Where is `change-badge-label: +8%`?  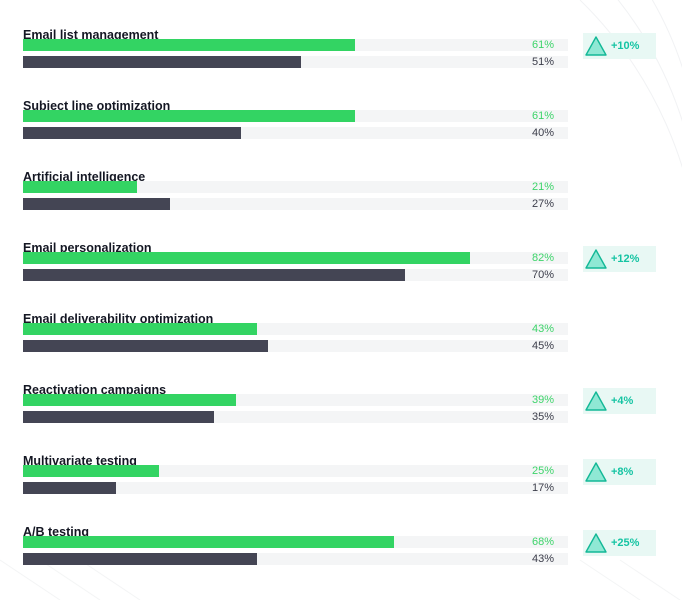 change-badge-label: +8% is located at coordinates (622, 472).